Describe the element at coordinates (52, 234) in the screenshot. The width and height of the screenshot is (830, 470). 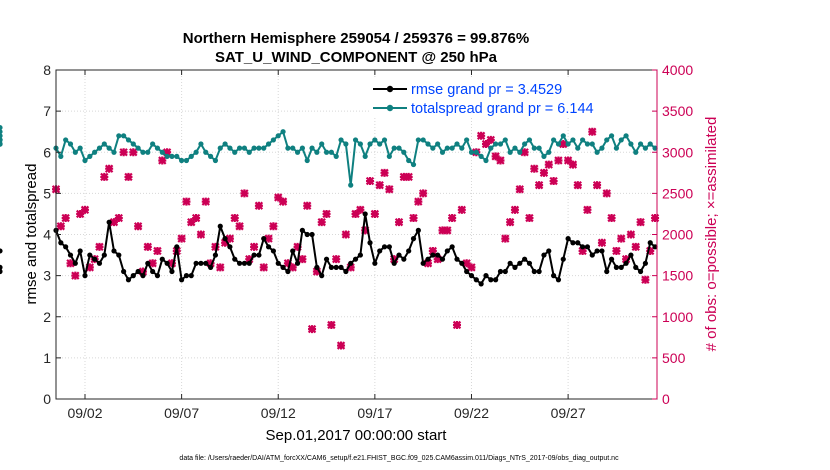
I see `left-axis-ticks: 0 1 2 3 4 5 6 7 8` at that location.